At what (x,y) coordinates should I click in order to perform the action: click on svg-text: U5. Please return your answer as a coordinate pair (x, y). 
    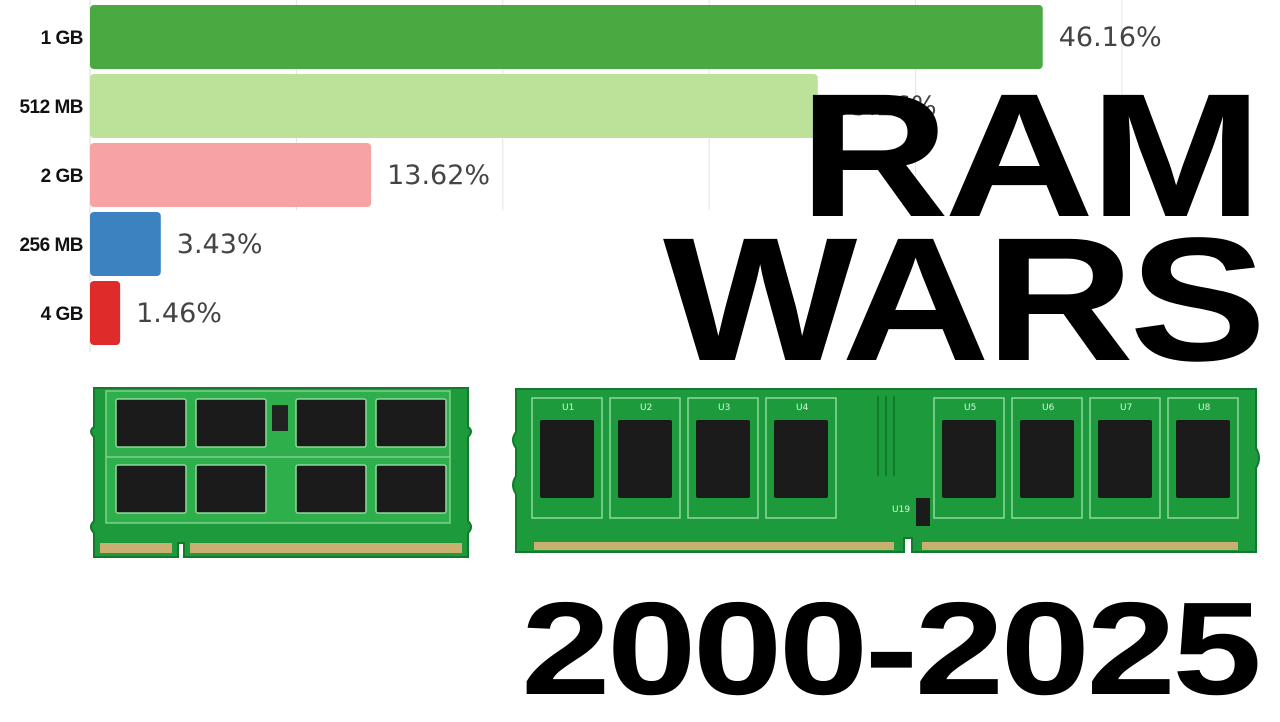
    Looking at the image, I should click on (970, 408).